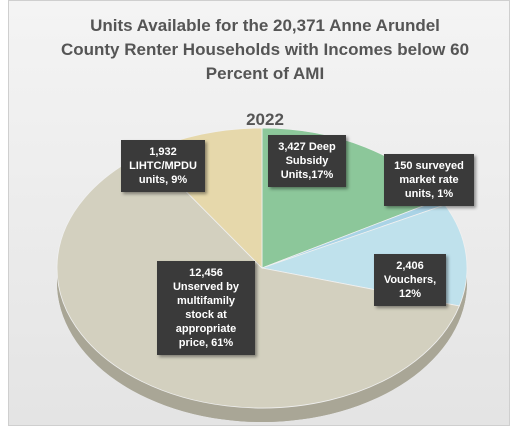  I want to click on chart-subtitle: 2022, so click(265, 119).